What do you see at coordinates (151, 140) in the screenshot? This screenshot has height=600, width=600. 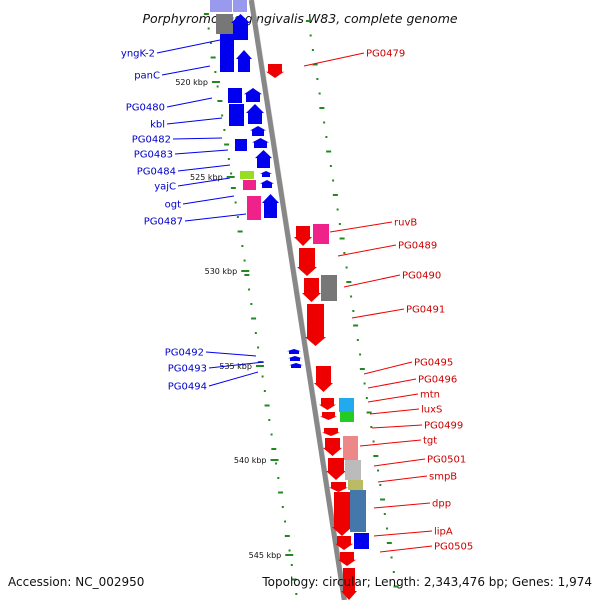 I see `gene-label-PG0482: PG0482` at bounding box center [151, 140].